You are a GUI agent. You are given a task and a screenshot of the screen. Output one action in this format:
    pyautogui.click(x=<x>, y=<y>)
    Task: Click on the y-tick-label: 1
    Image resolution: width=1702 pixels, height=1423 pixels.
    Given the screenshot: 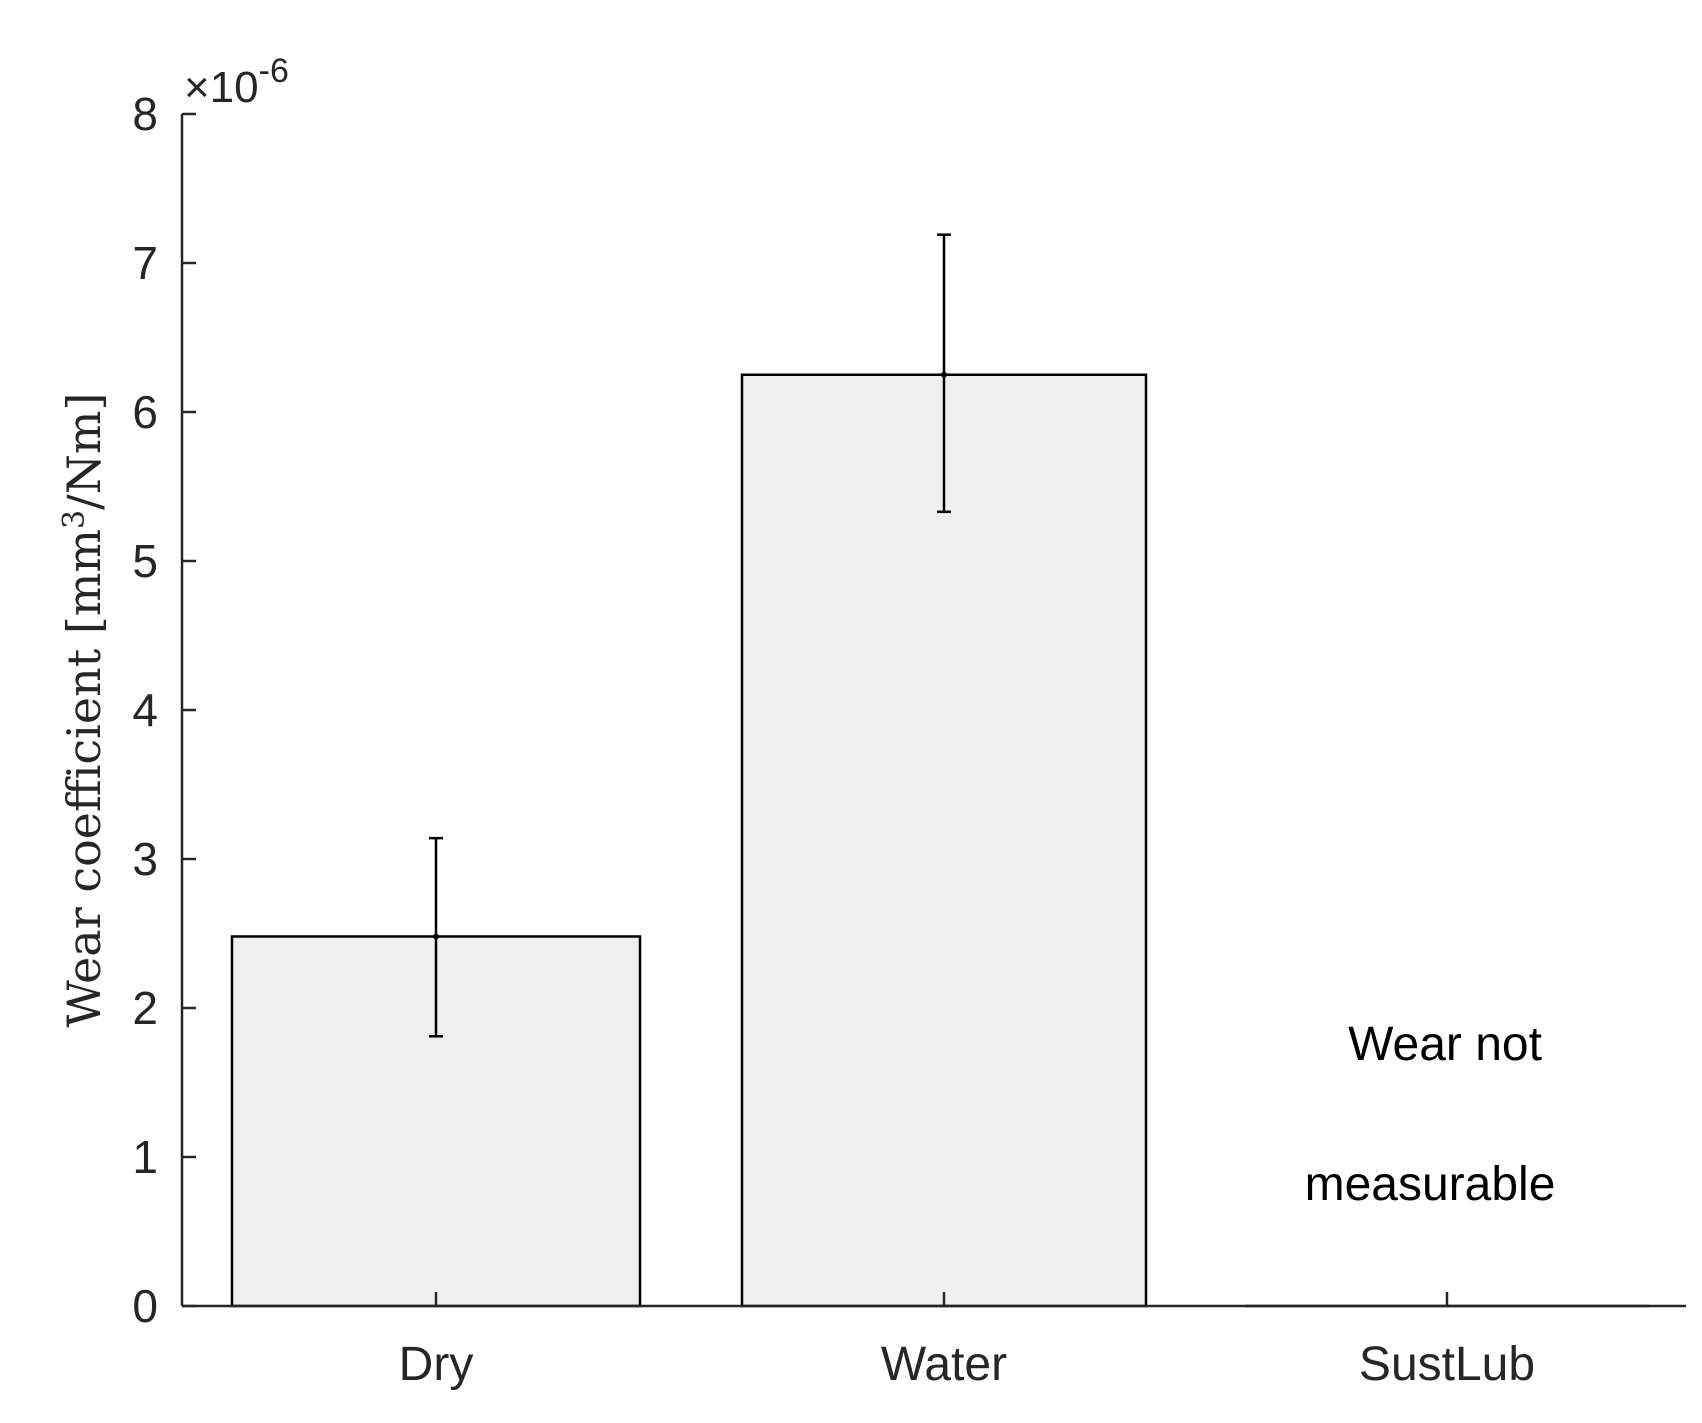 What is the action you would take?
    pyautogui.click(x=145, y=1157)
    